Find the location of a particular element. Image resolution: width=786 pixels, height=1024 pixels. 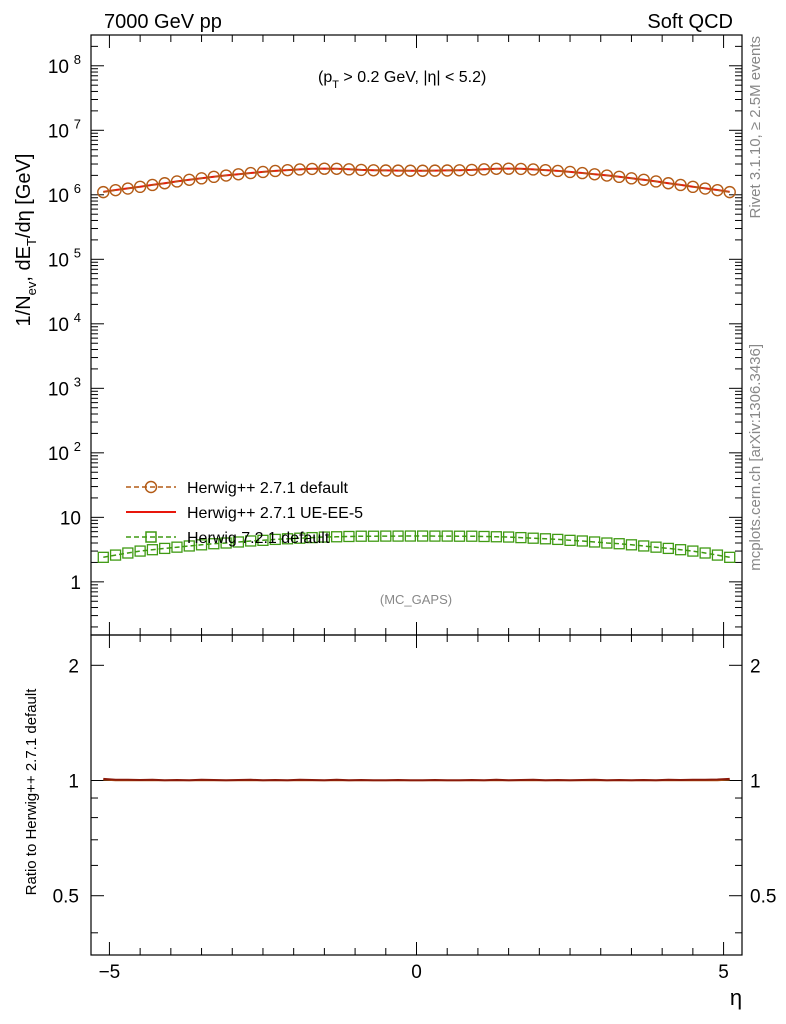

cut-annotation: (pT > 0.2 GeV, |η| < 5.2) is located at coordinates (402, 80).